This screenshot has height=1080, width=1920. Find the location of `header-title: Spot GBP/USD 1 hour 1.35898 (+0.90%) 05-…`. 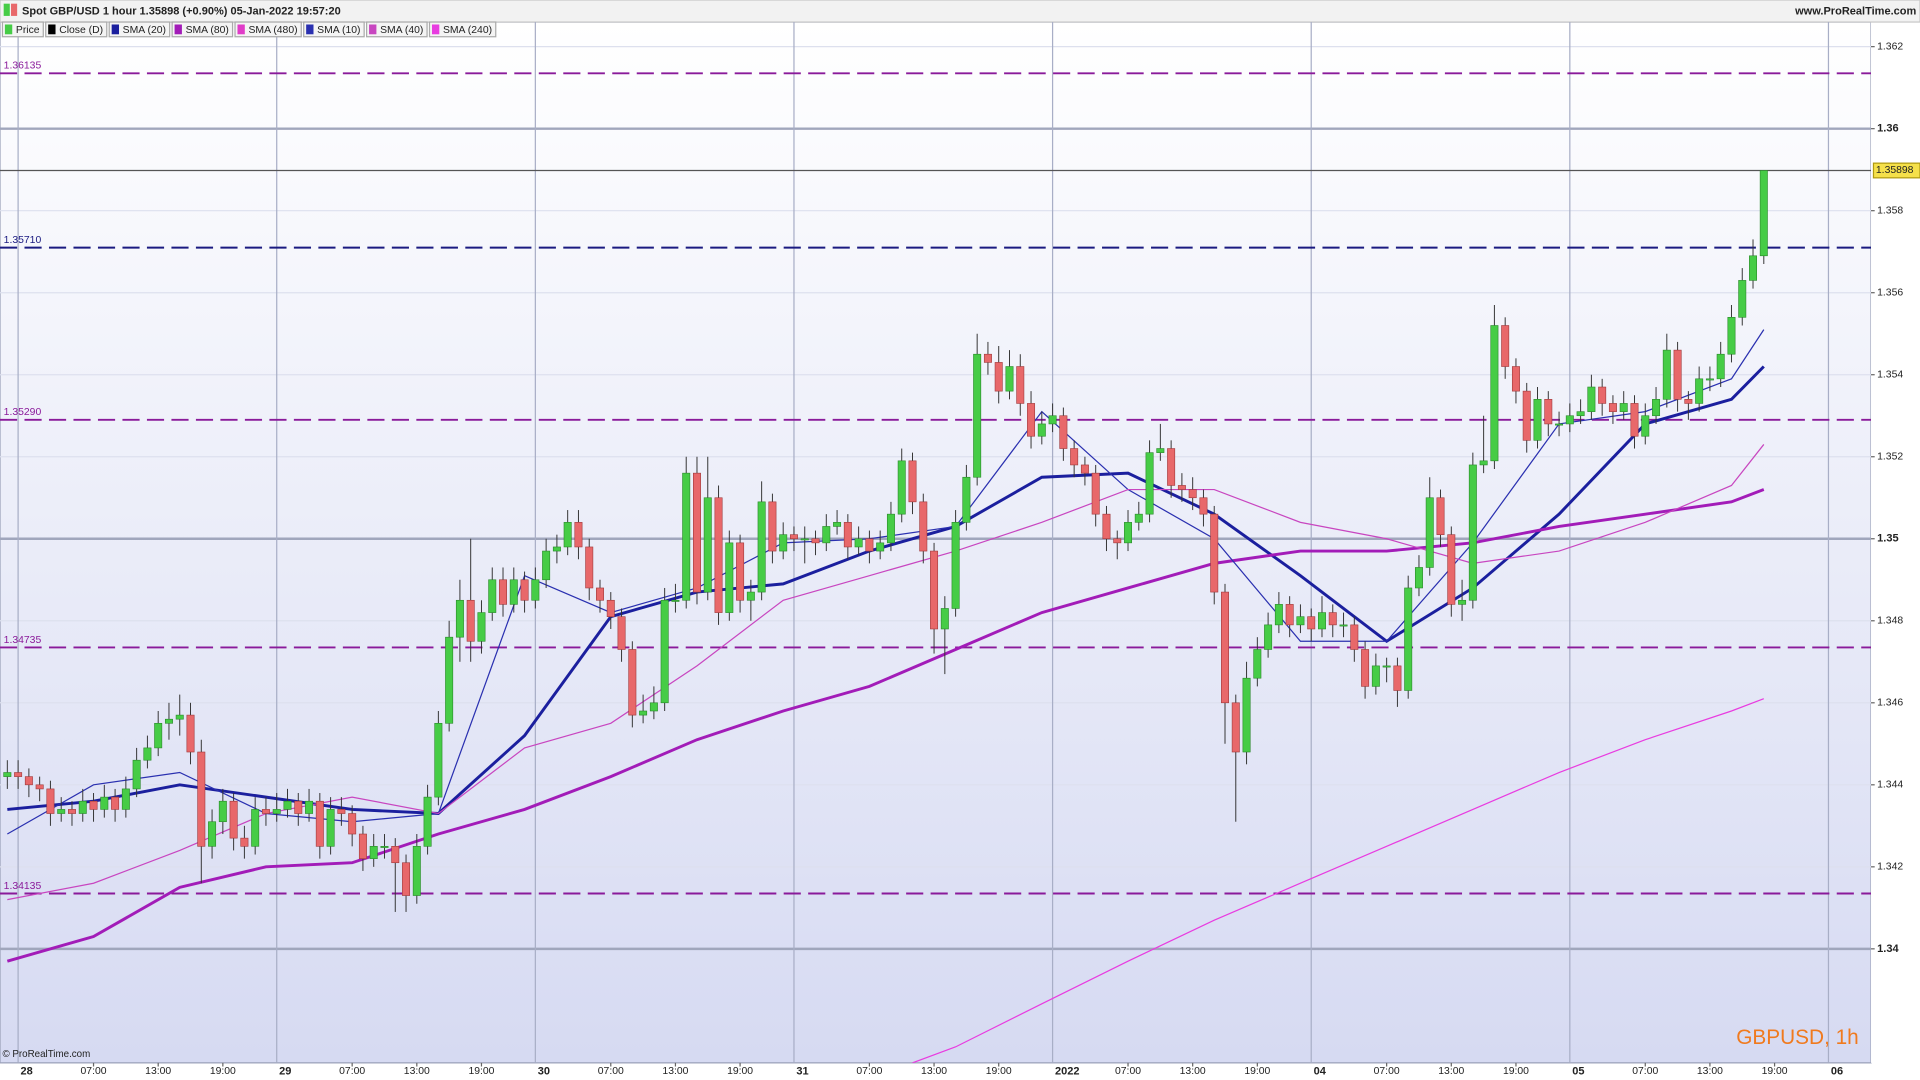

header-title: Spot GBP/USD 1 hour 1.35898 (+0.90%) 05-… is located at coordinates (181, 12).